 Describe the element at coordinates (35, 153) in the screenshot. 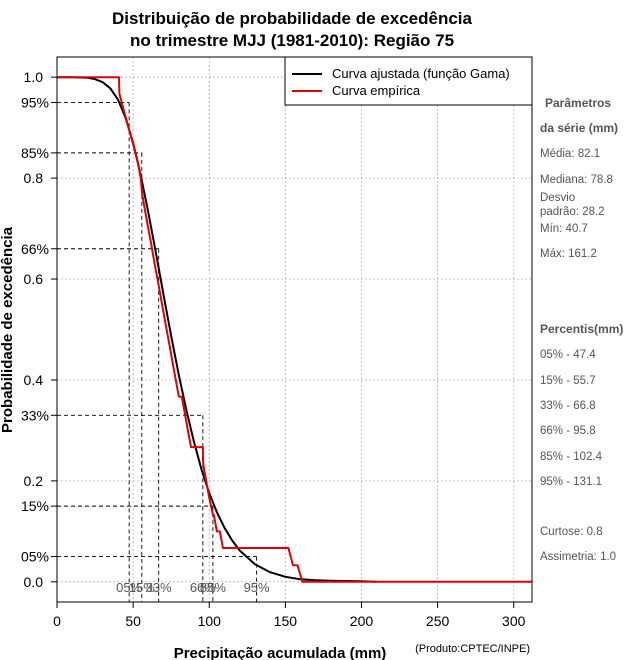

I see `y-percentile-label: 85%` at that location.